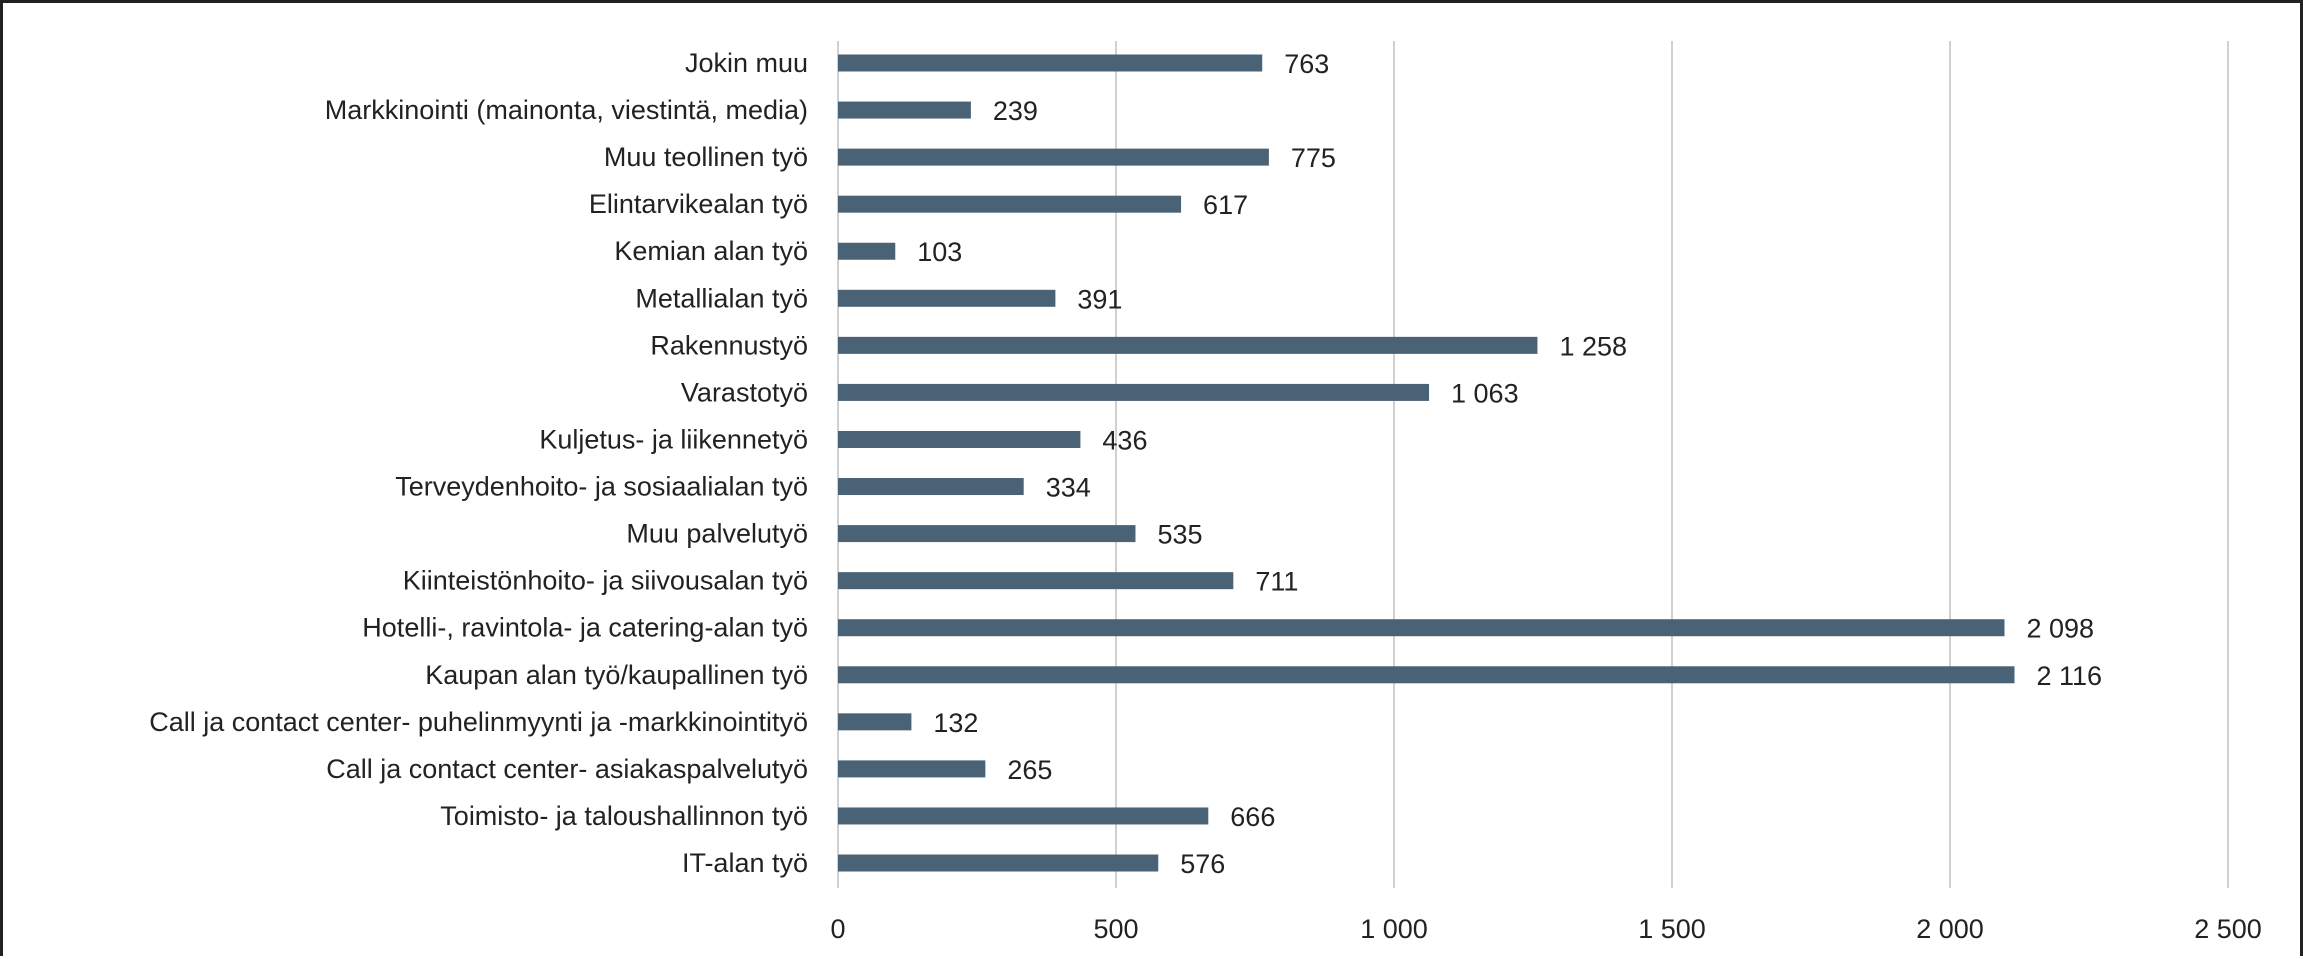 This screenshot has height=959, width=2303. I want to click on value-label: 535, so click(1179, 535).